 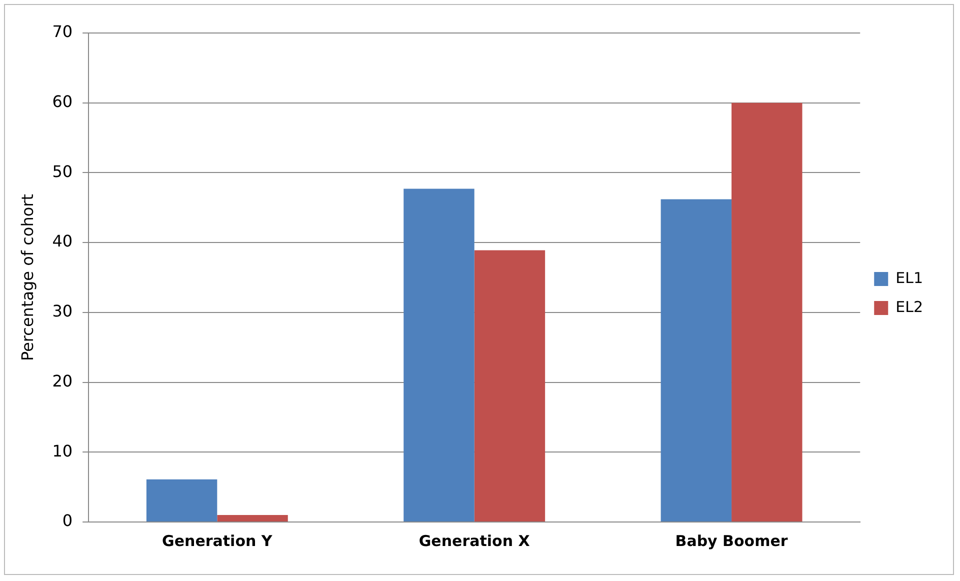 I want to click on y-tick-label: 10, so click(x=62, y=450).